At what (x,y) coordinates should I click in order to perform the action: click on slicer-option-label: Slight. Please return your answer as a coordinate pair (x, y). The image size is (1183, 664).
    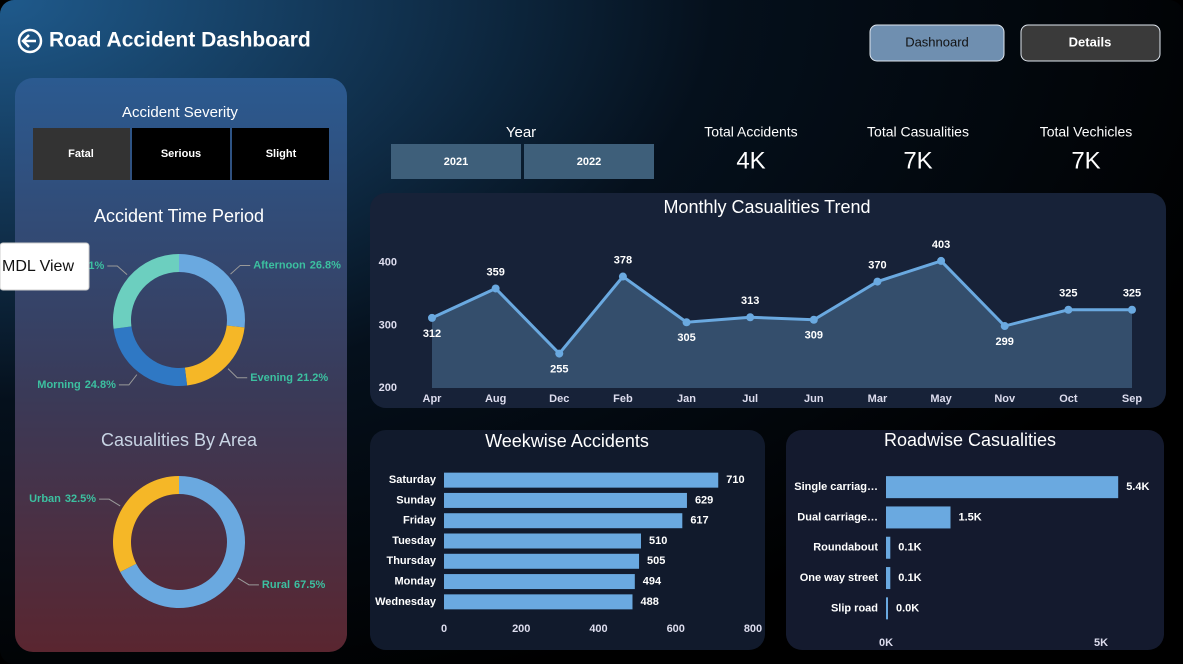
    Looking at the image, I should click on (281, 154).